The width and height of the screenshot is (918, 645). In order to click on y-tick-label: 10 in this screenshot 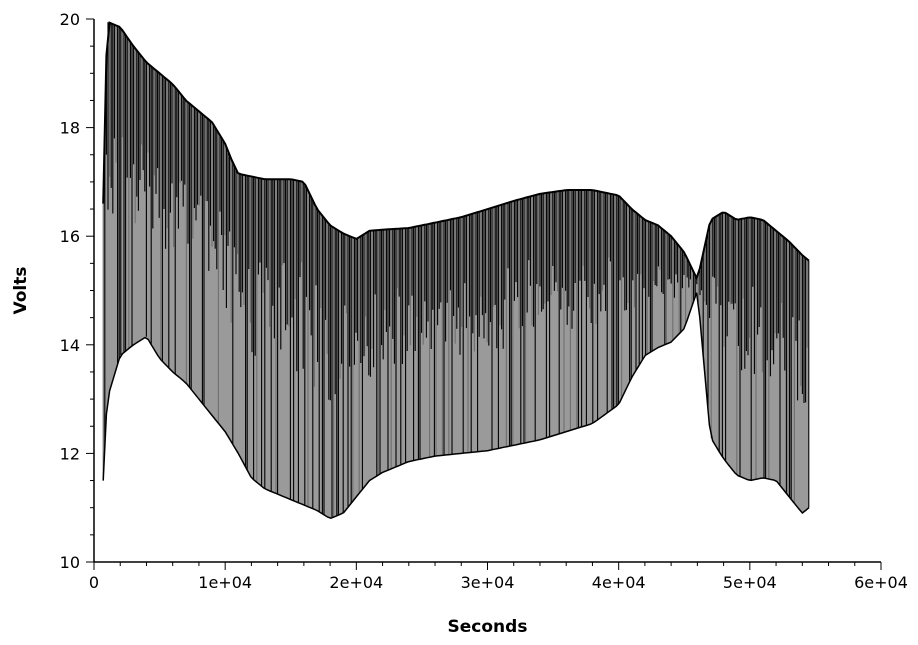, I will do `click(70, 562)`.